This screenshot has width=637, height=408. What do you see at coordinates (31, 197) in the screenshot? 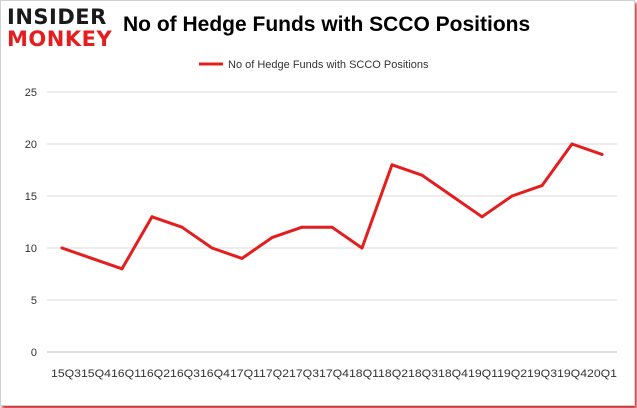
I see `y-tick-label-15: 15` at bounding box center [31, 197].